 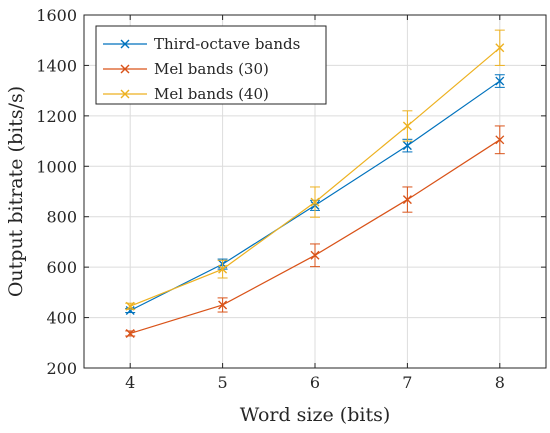 I want to click on y-axis-label: Output bitrate (bits/s), so click(x=16, y=191).